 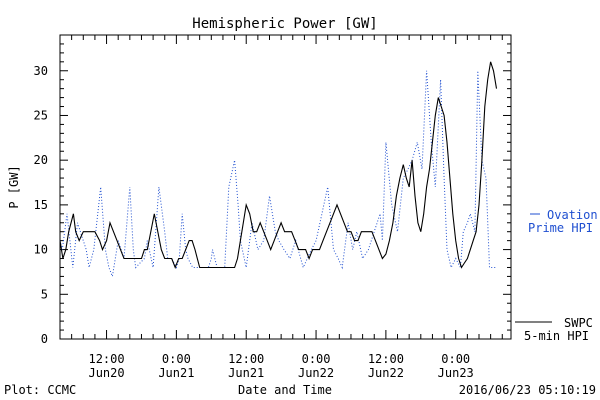 I want to click on y-tick-label: 0, so click(x=44, y=339).